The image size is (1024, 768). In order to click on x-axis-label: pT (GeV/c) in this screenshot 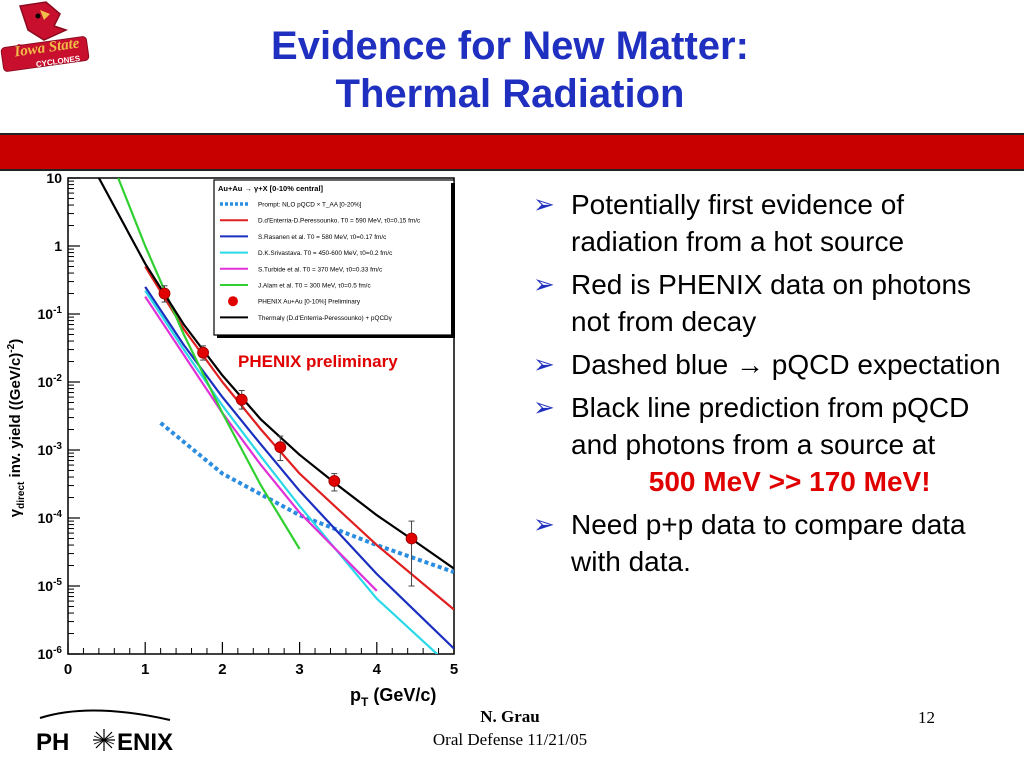, I will do `click(393, 697)`.